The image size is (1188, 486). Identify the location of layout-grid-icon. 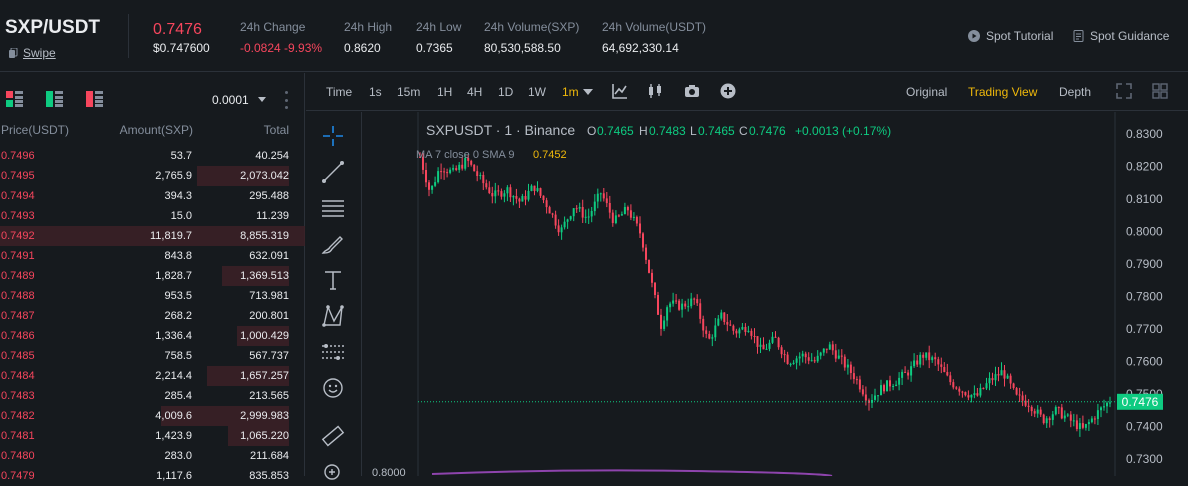
(1160, 91).